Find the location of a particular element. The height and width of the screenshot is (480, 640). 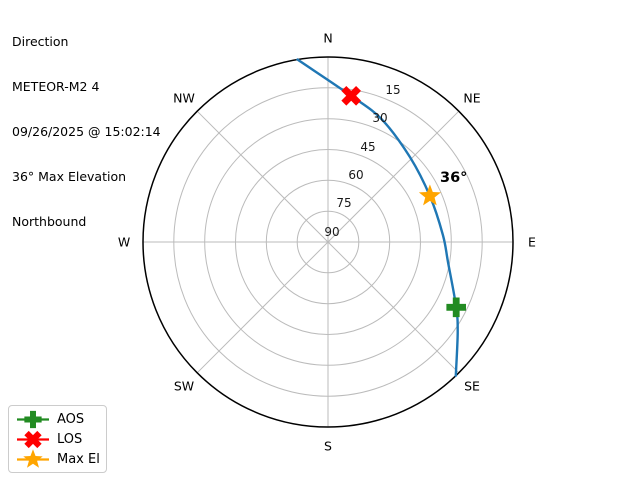

legend-marker-aos is located at coordinates (33, 419).